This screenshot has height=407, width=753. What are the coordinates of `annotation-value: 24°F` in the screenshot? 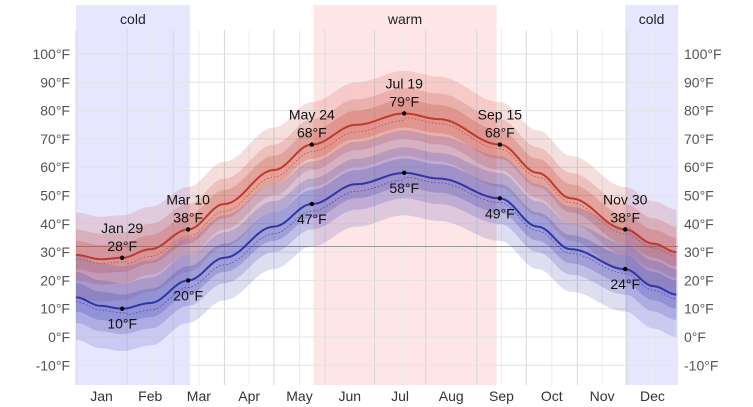 It's located at (625, 284).